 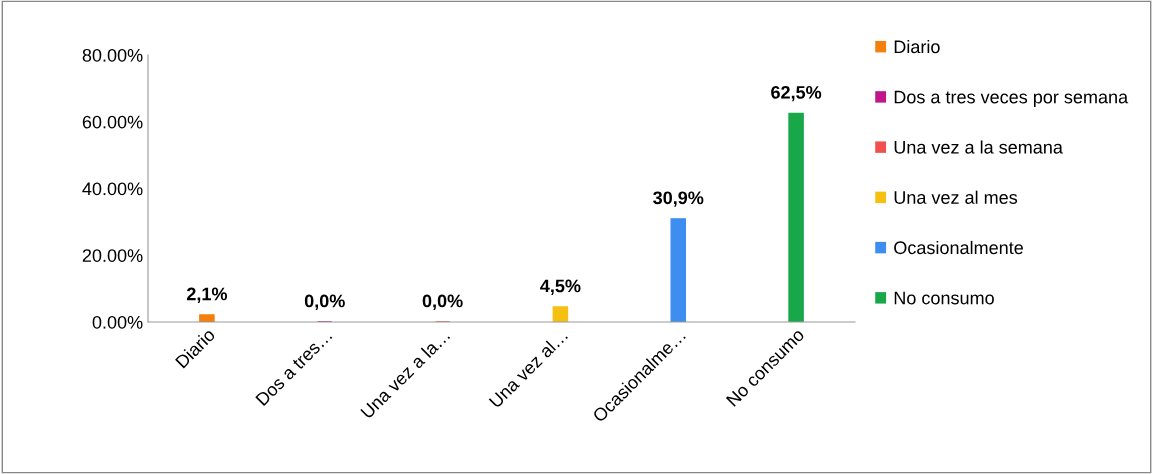 What do you see at coordinates (978, 147) in the screenshot?
I see `legend-label: Una vez a la semana` at bounding box center [978, 147].